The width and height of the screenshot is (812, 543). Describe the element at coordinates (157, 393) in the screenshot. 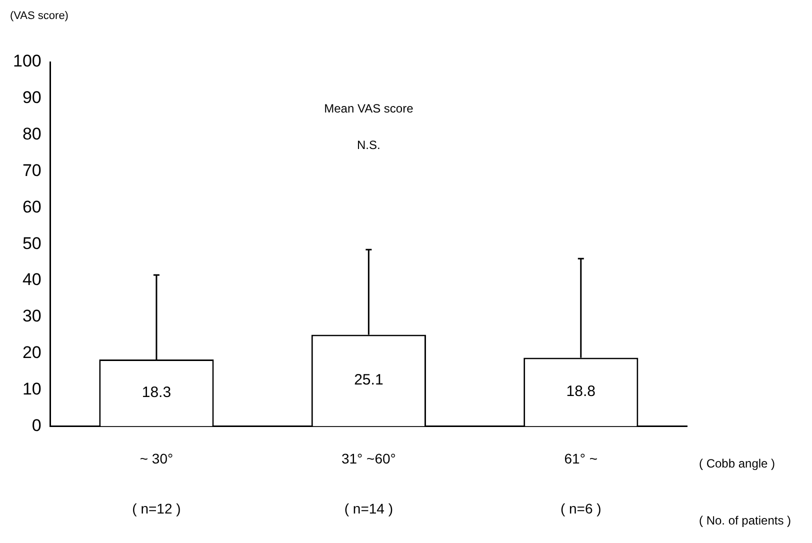

I see `data-label: 18.3` at that location.